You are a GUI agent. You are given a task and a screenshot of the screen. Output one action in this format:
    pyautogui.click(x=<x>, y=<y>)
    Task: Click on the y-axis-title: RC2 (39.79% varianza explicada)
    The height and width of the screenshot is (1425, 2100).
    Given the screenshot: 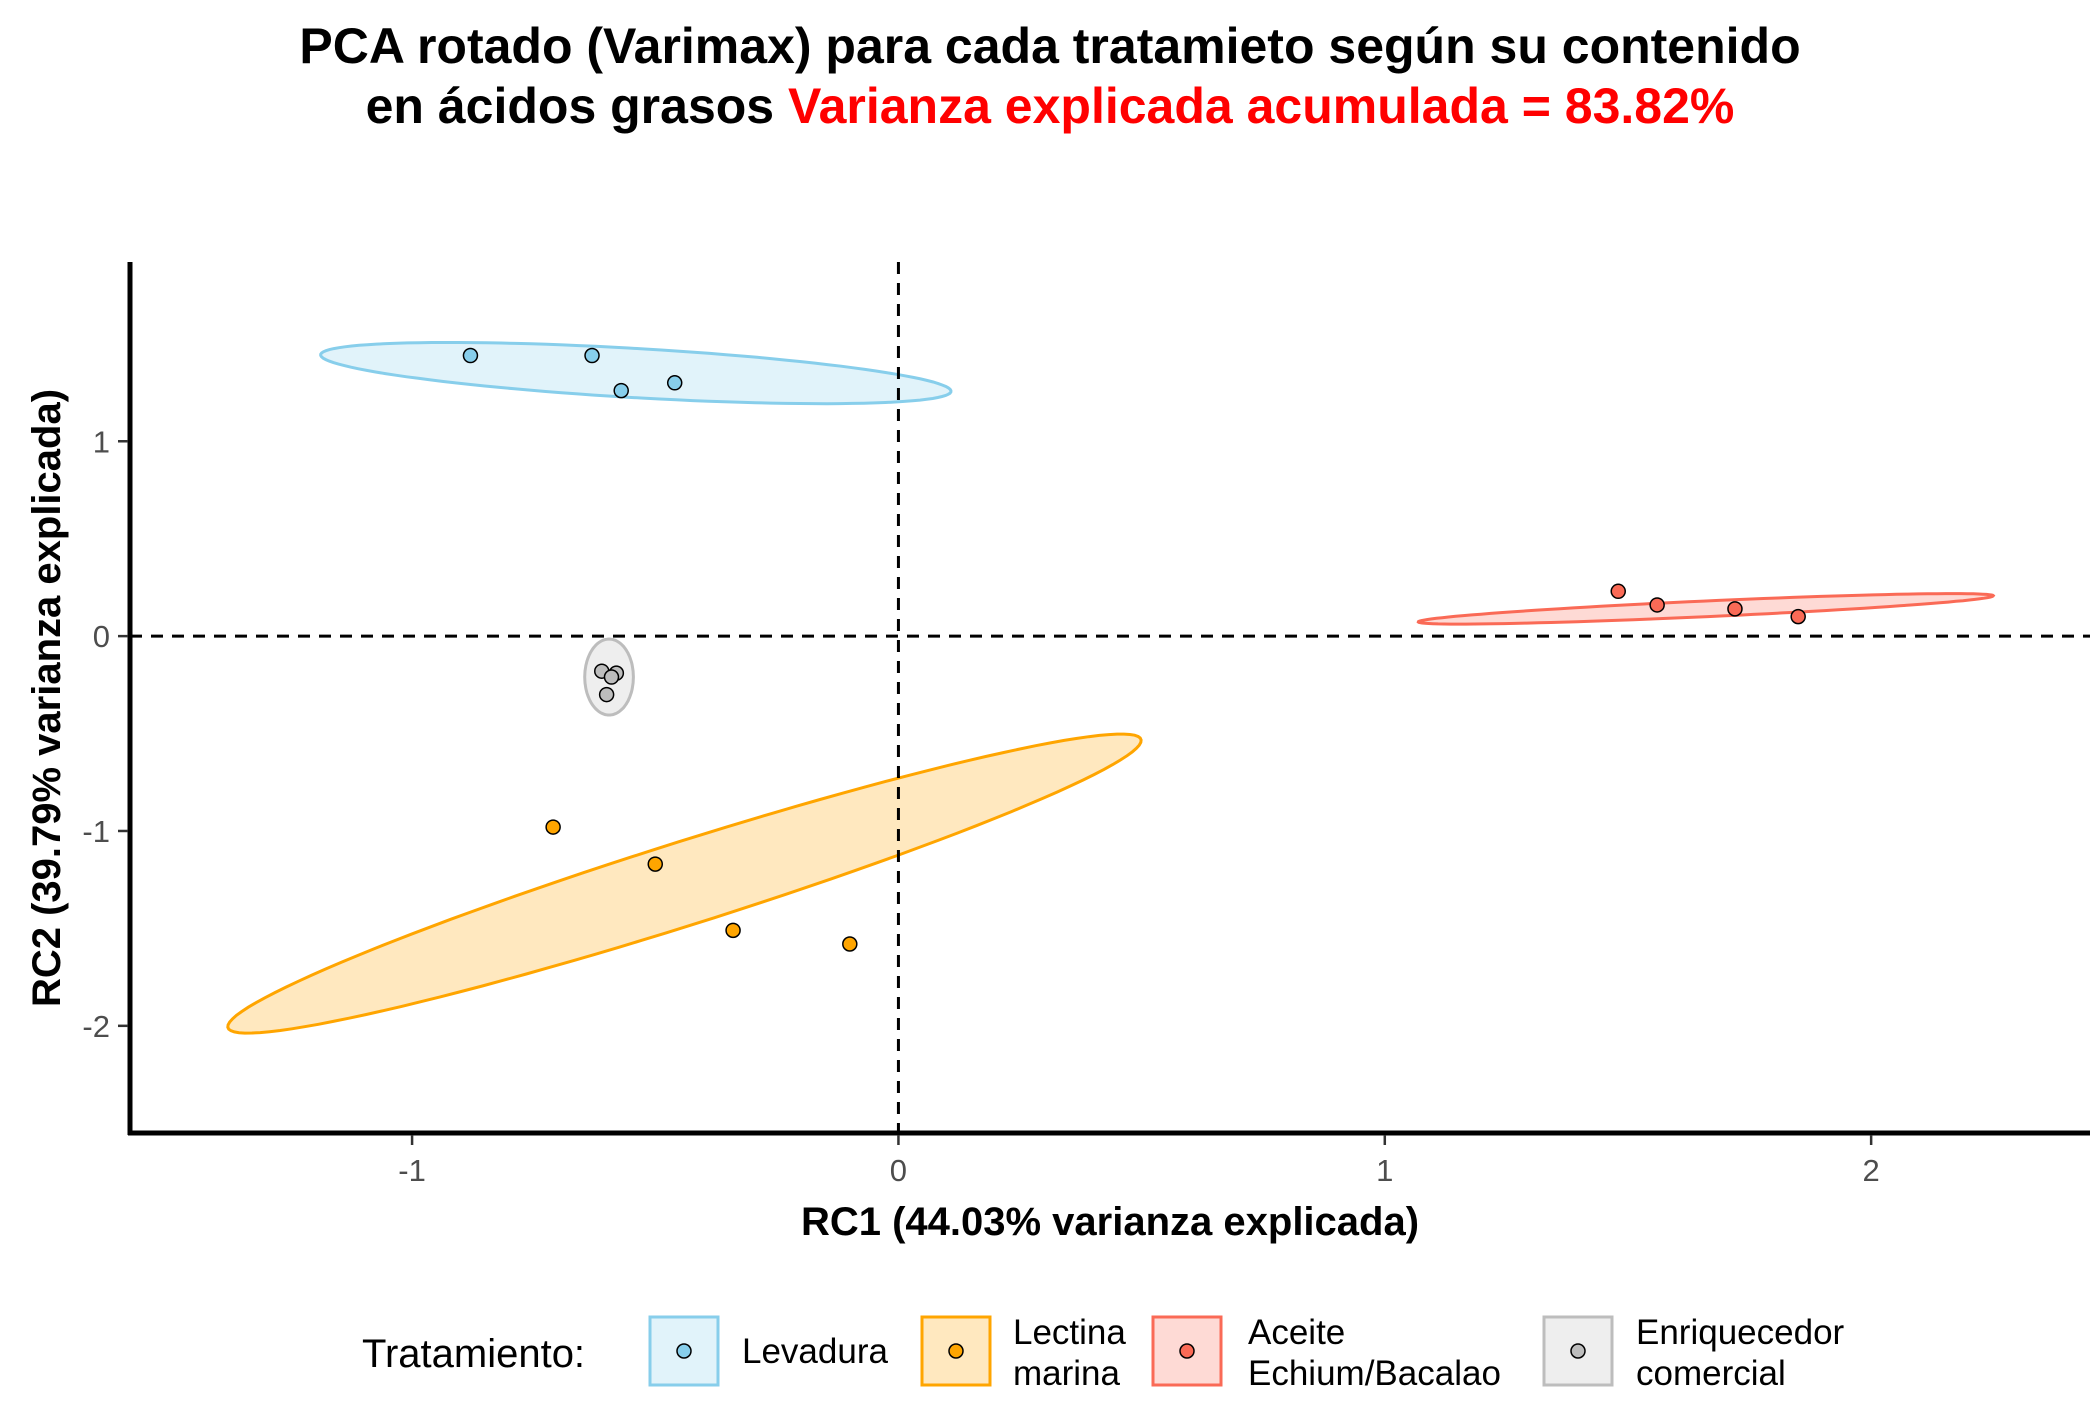 What is the action you would take?
    pyautogui.click(x=47, y=698)
    